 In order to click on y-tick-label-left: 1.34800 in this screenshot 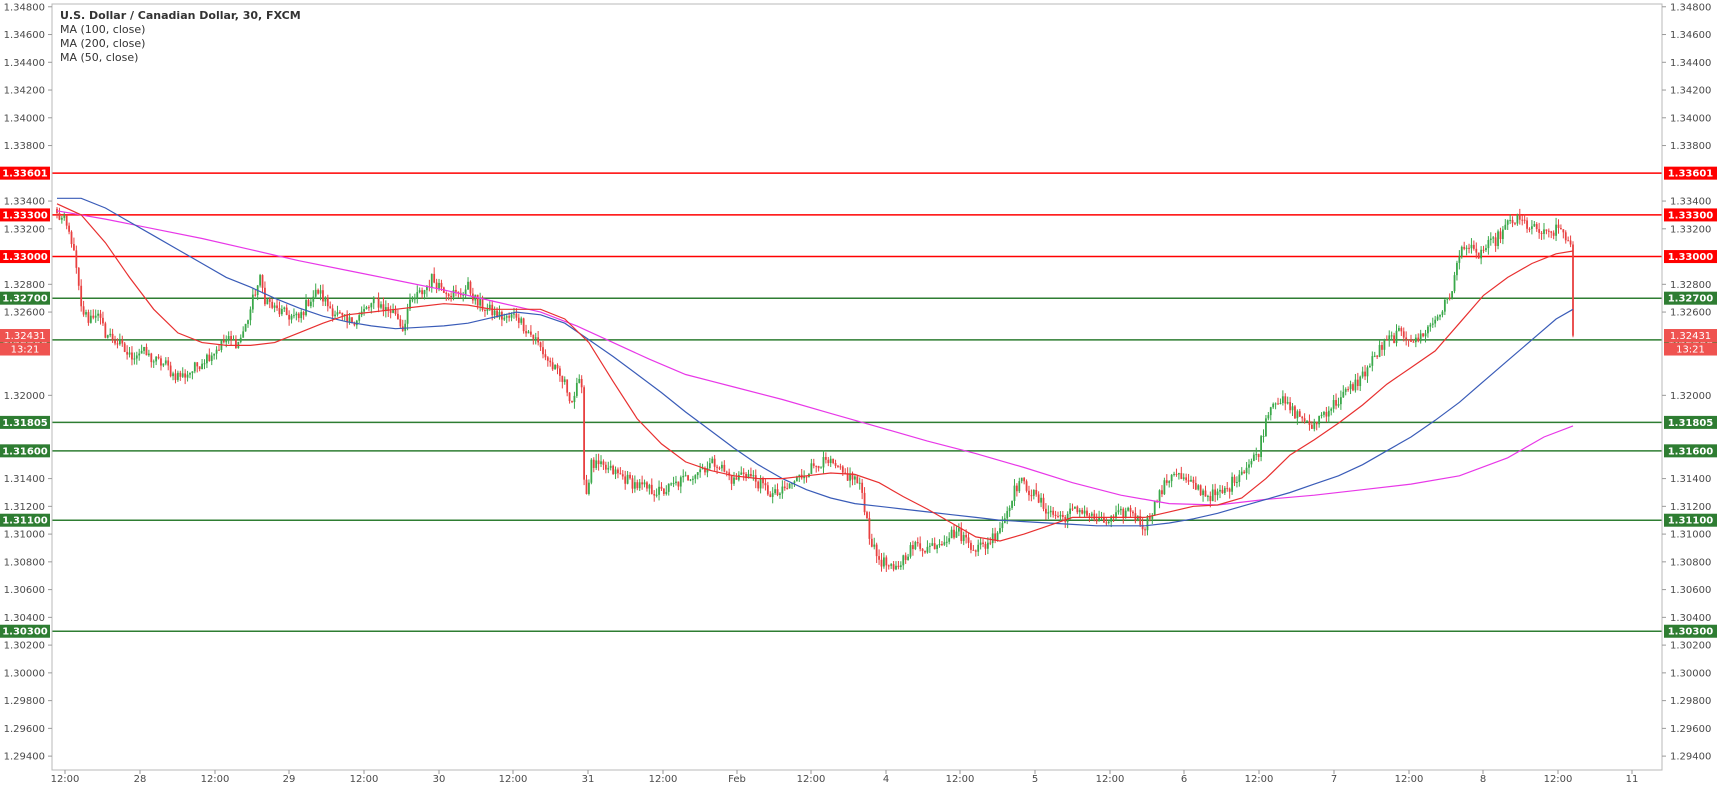, I will do `click(24, 7)`.